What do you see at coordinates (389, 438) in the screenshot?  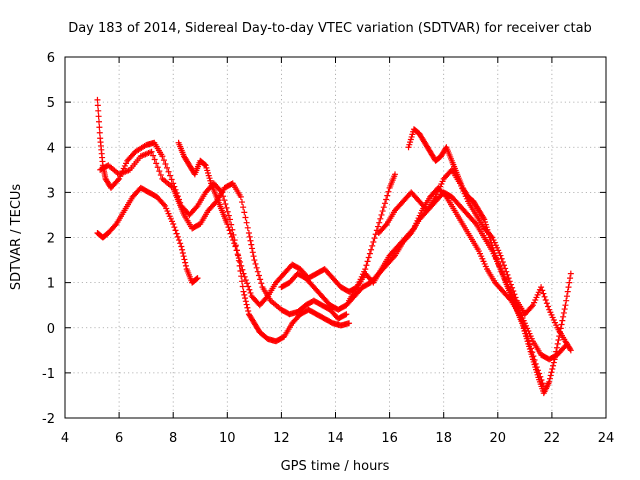 I see `x-tick-label: 16` at bounding box center [389, 438].